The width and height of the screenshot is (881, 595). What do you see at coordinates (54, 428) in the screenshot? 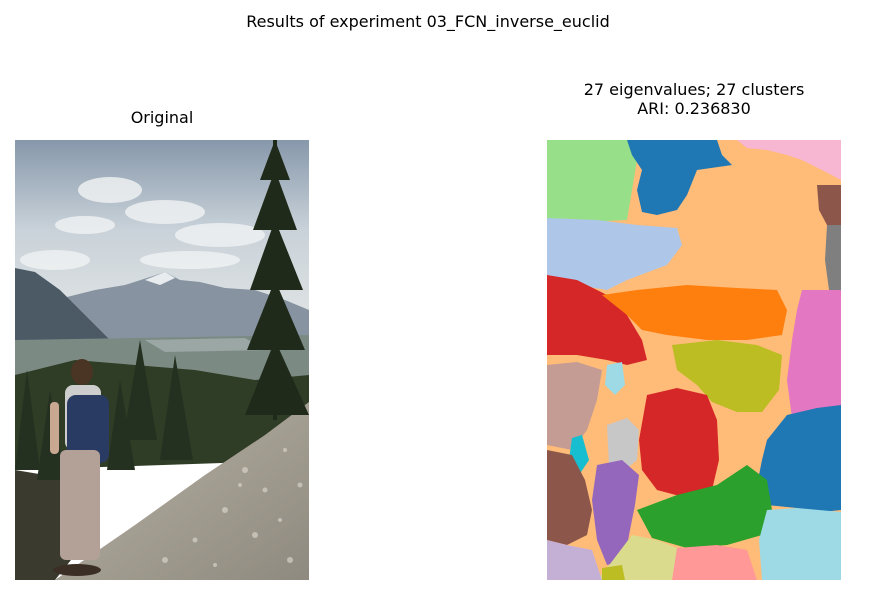
I see `person-arm` at bounding box center [54, 428].